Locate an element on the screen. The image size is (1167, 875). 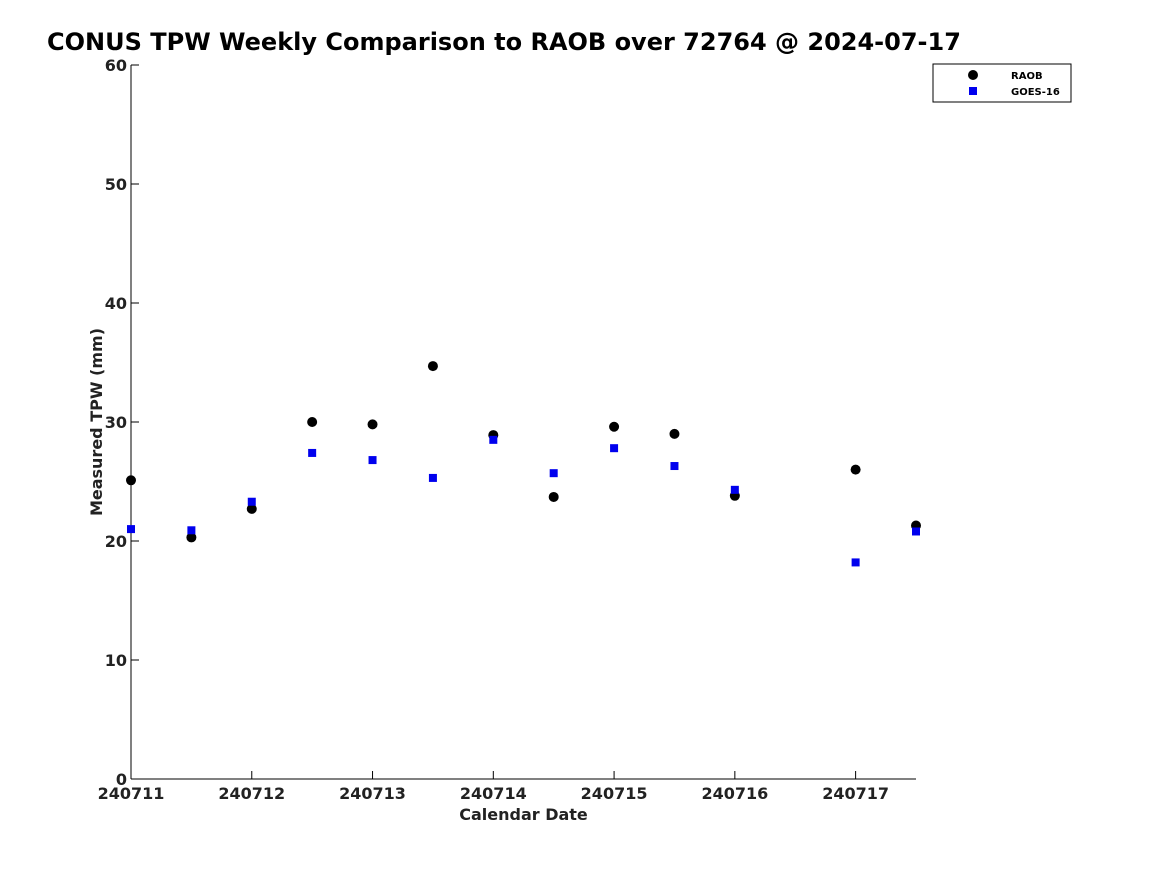
y-axis-label: Measured TPW (mm) is located at coordinates (96, 422).